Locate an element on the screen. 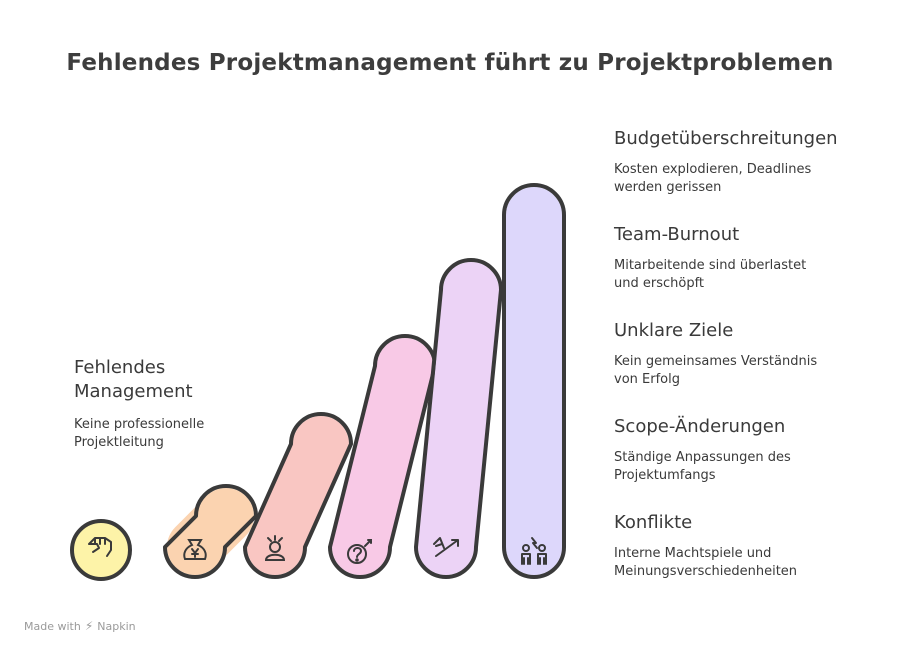 The image size is (900, 654). conflict-people-icon is located at coordinates (534, 551).